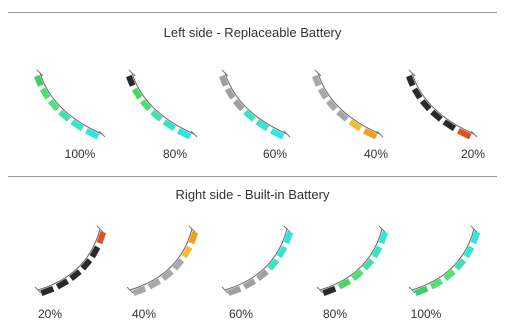  What do you see at coordinates (252, 32) in the screenshot?
I see `left-section-title: Left side - Replaceable Battery` at bounding box center [252, 32].